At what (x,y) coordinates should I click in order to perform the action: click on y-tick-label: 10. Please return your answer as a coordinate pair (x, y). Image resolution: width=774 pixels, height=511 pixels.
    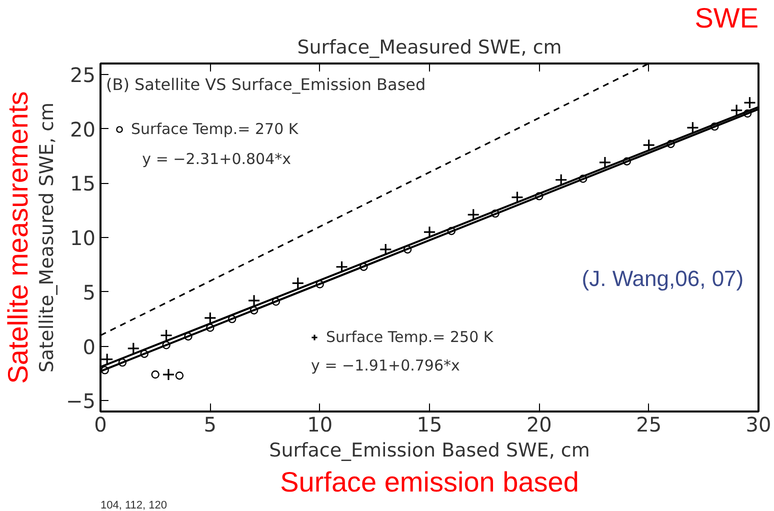
    Looking at the image, I should click on (83, 238).